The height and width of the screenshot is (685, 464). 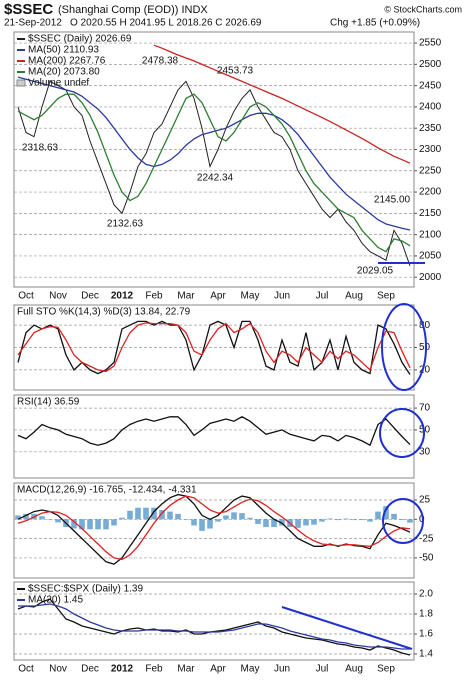 I want to click on y-tick-label: 2150, so click(x=430, y=213).